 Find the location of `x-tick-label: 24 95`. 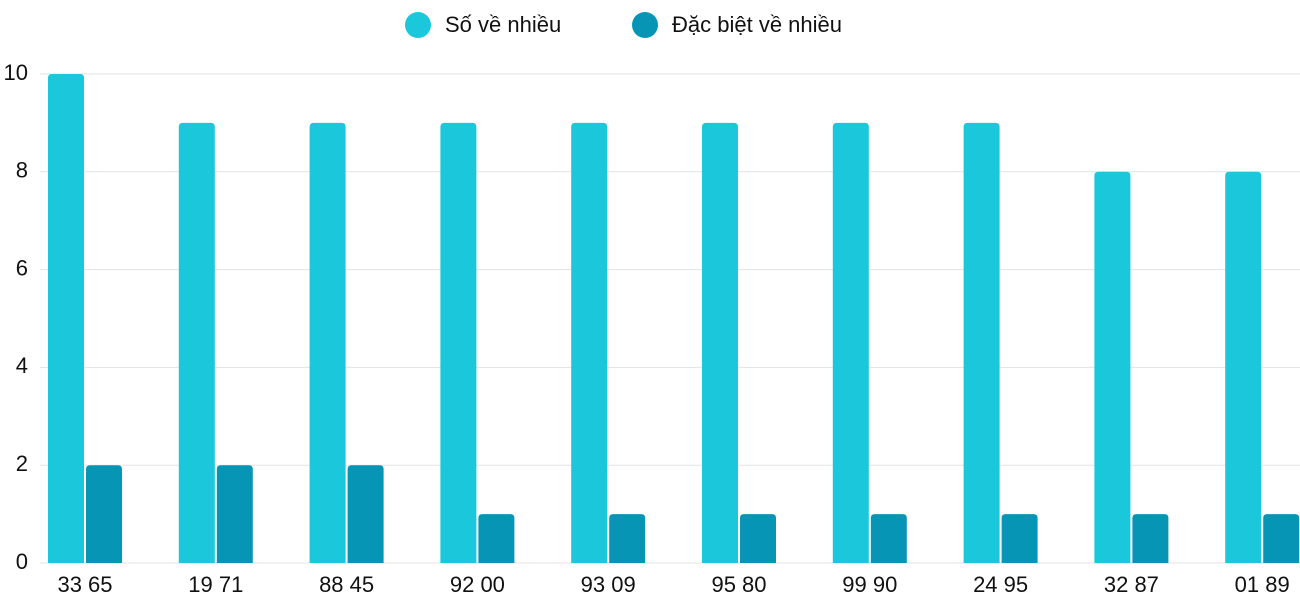

x-tick-label: 24 95 is located at coordinates (1000, 584).